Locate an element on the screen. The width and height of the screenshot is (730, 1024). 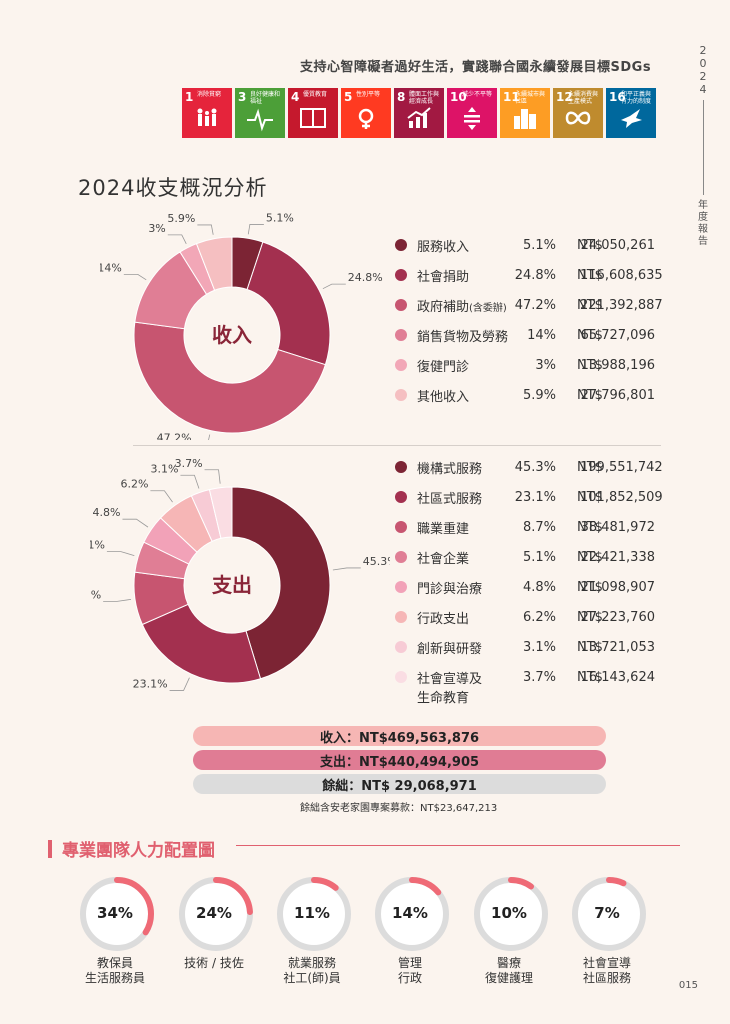
percent-label: 5.9% is located at coordinates (181, 218).